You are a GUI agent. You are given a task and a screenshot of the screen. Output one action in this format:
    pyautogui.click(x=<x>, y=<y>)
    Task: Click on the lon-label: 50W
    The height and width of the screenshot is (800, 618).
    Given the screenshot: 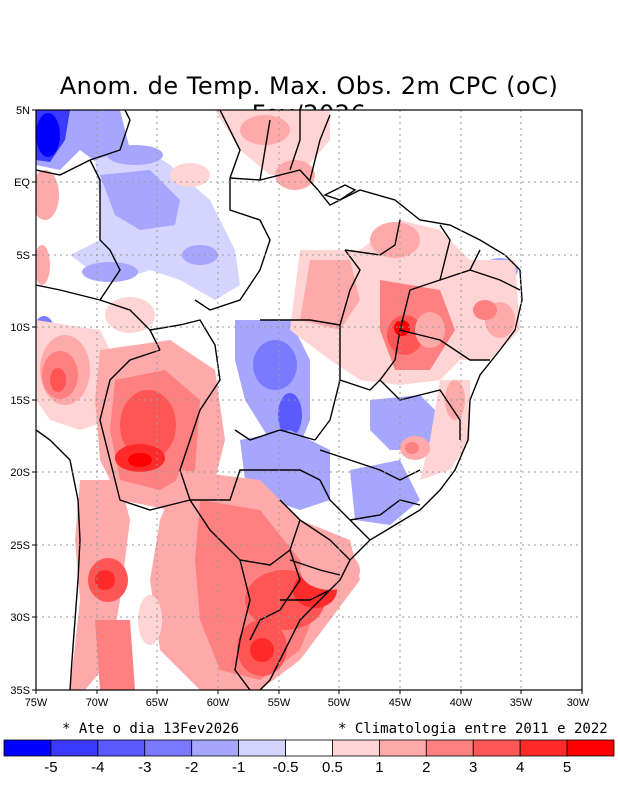 What is the action you would take?
    pyautogui.click(x=339, y=703)
    